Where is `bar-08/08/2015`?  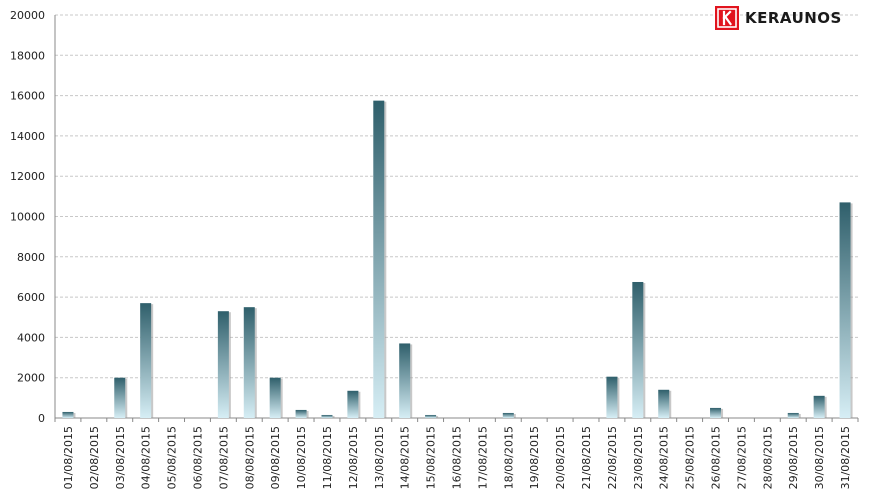 bar-08/08/2015 is located at coordinates (249, 362).